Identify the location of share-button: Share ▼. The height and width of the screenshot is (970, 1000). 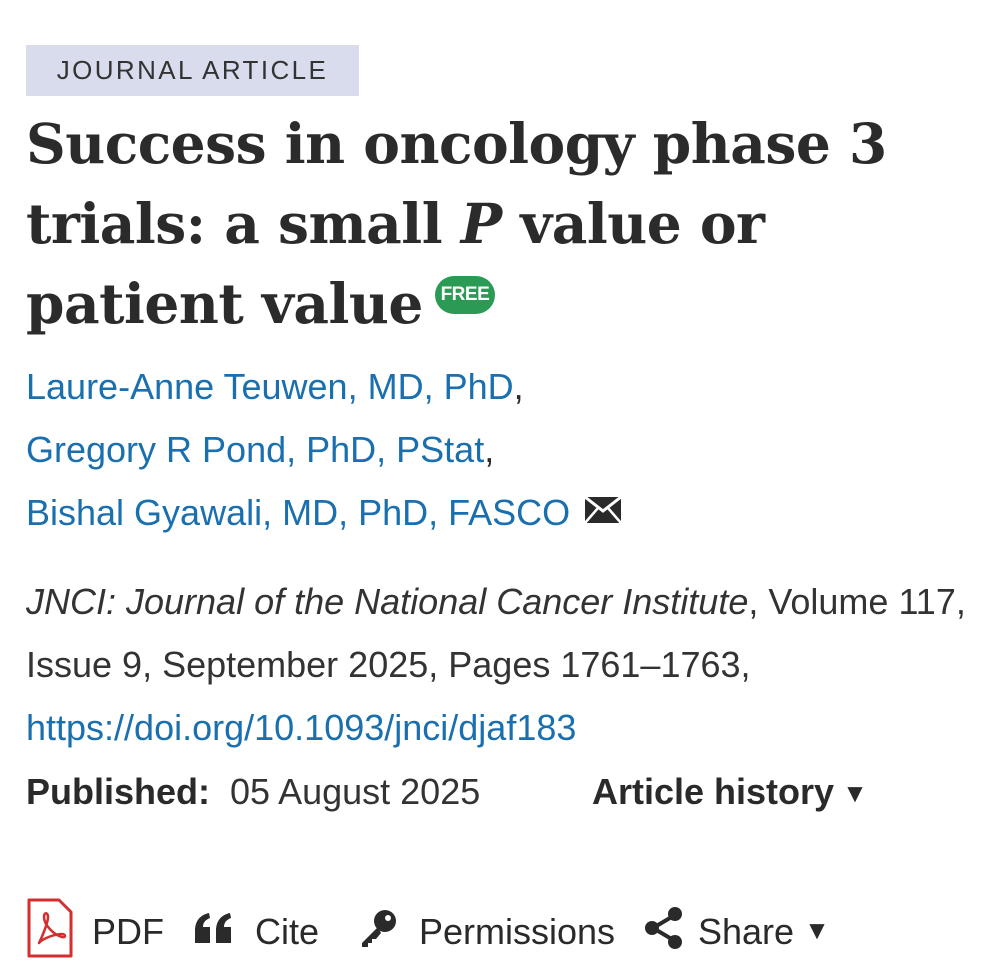
(737, 932).